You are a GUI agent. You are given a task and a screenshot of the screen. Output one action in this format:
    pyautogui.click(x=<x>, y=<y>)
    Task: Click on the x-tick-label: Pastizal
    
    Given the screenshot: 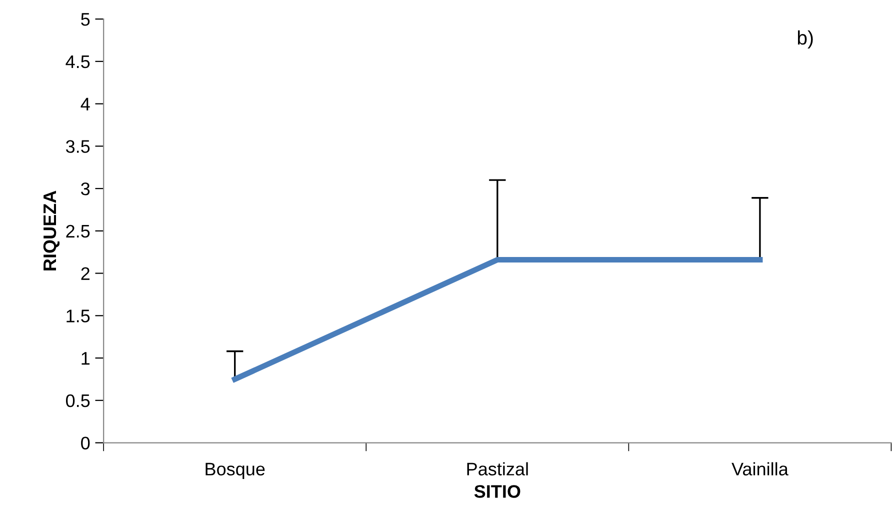 What is the action you would take?
    pyautogui.click(x=497, y=469)
    